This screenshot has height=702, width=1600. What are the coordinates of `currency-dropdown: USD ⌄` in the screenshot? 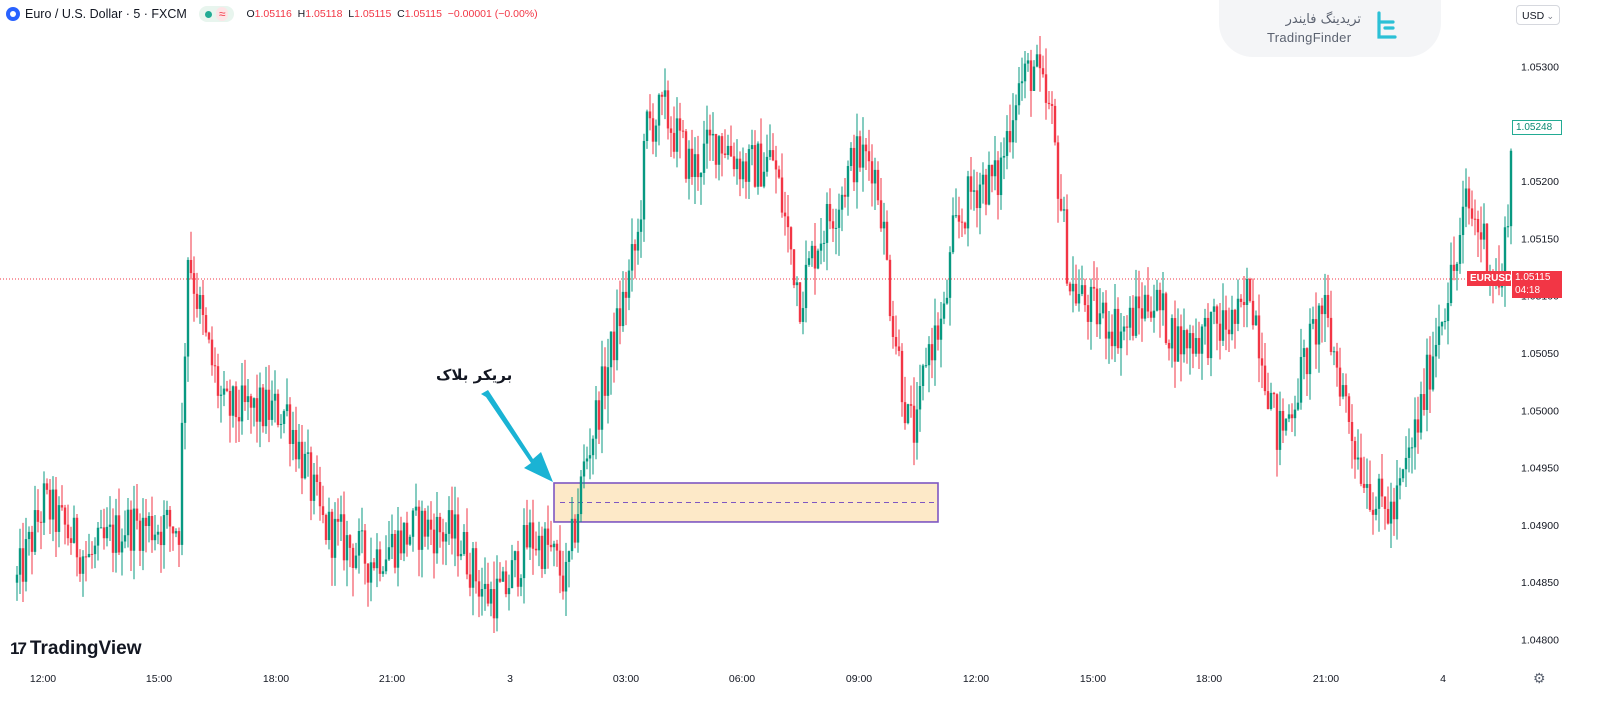 It's located at (1538, 15).